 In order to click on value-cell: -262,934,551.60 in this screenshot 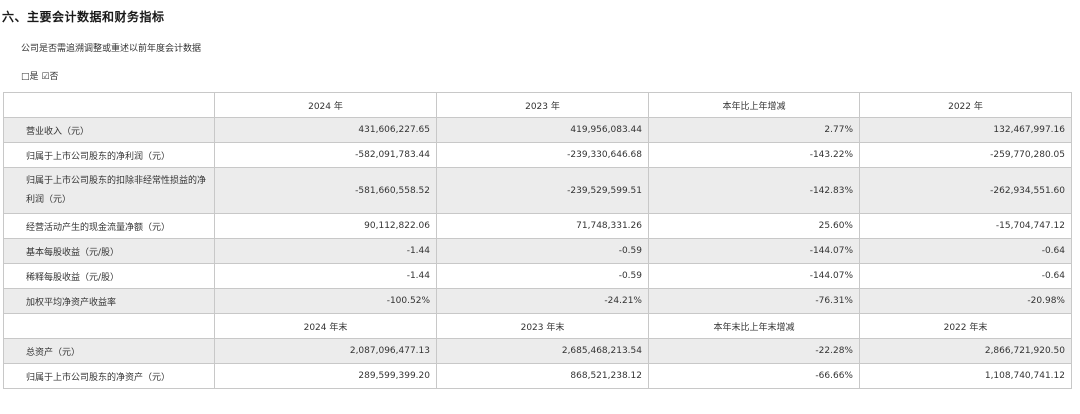, I will do `click(965, 190)`.